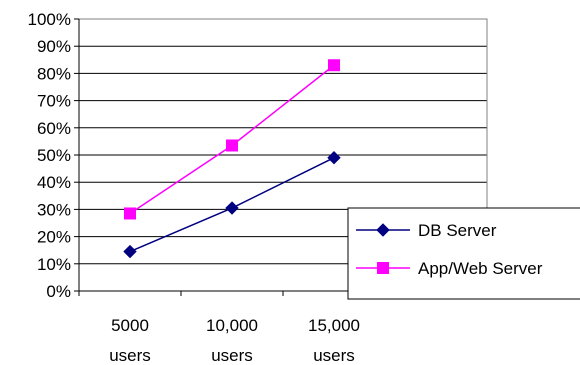 The width and height of the screenshot is (580, 365). I want to click on y-tick-label: 50%, so click(54, 155).